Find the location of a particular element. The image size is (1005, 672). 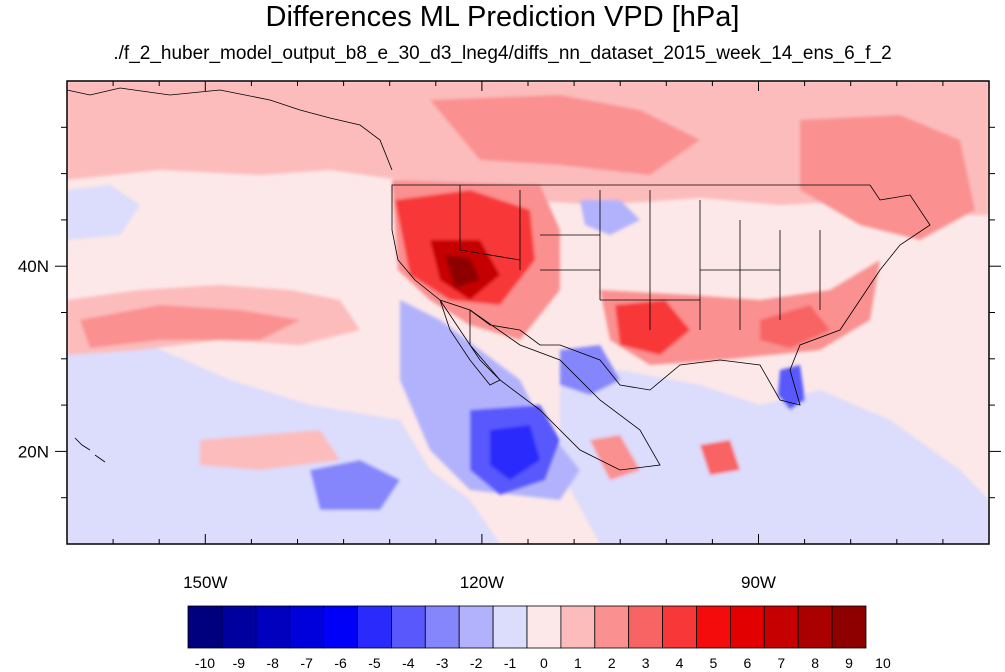

colorbar-label: 7 is located at coordinates (781, 663).